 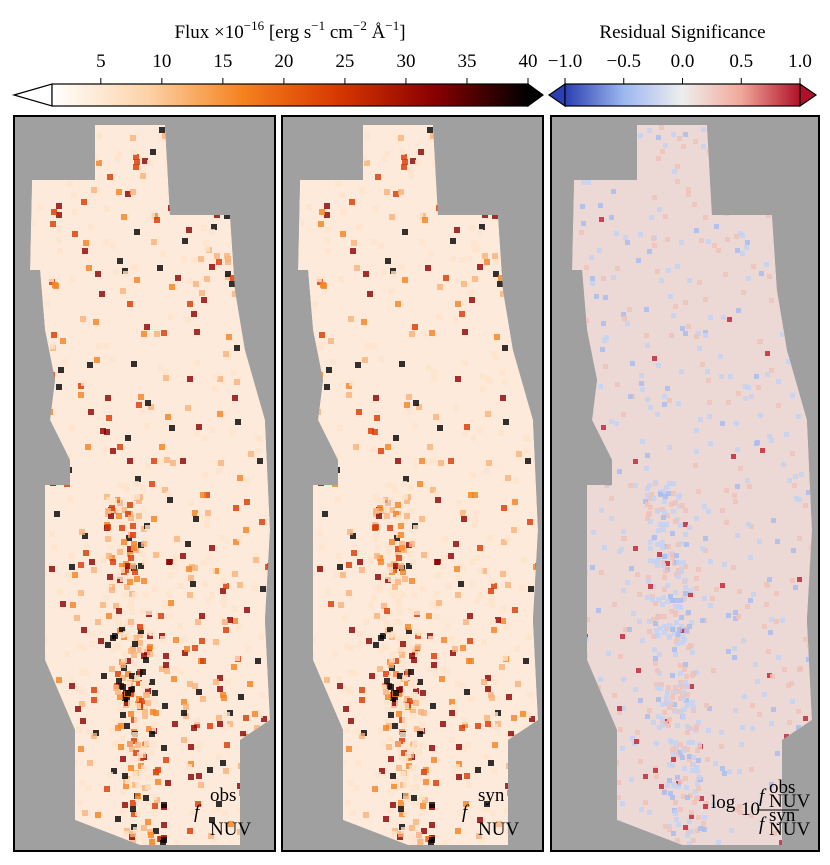 What do you see at coordinates (254, 25) in the screenshot?
I see `superscript: −16` at bounding box center [254, 25].